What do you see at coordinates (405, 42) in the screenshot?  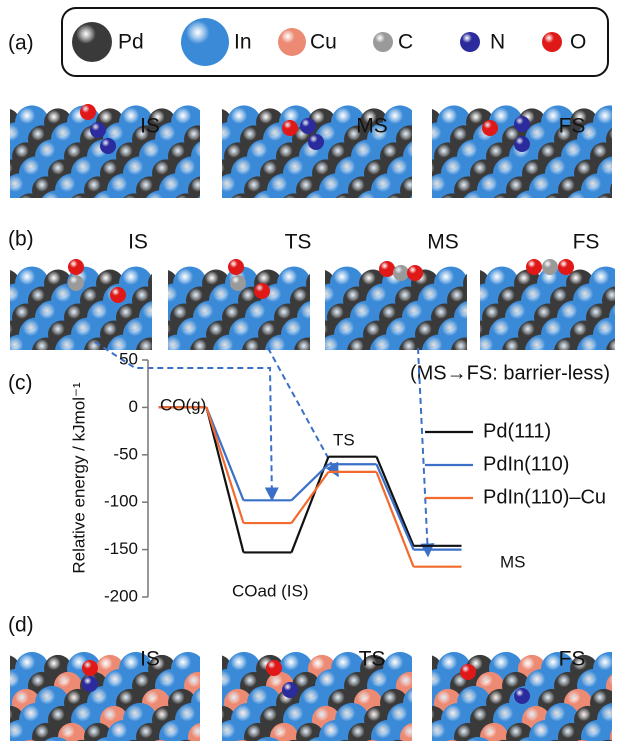 I see `legend-label: C` at bounding box center [405, 42].